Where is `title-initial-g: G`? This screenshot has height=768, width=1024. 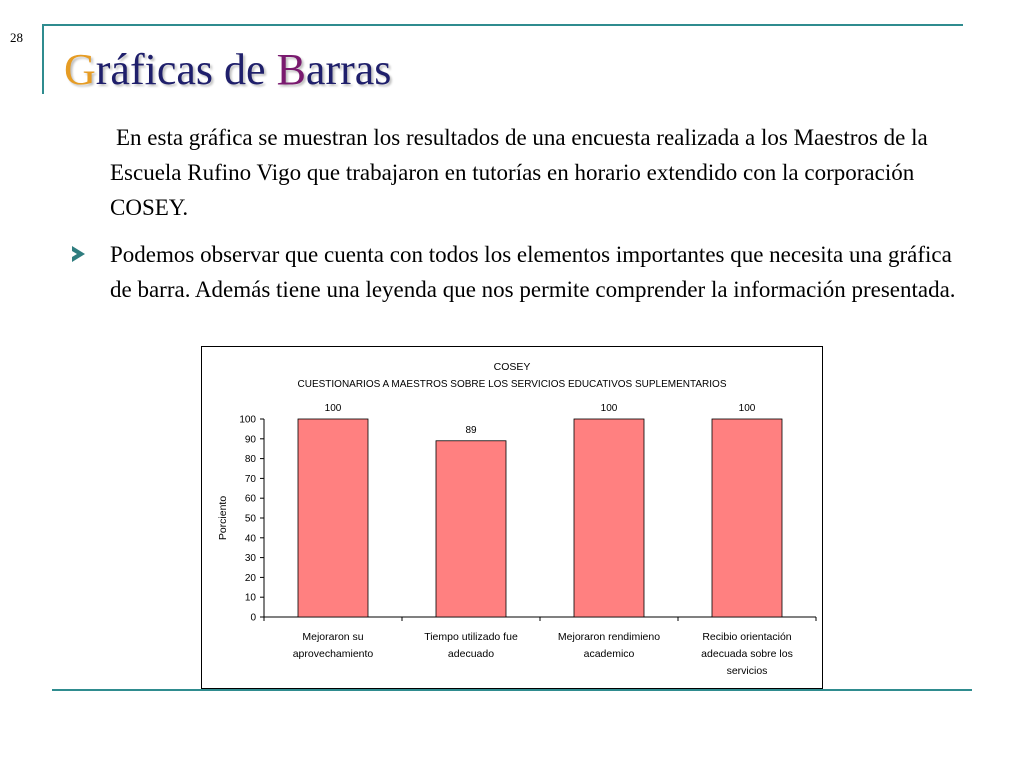
title-initial-g: G is located at coordinates (80, 69).